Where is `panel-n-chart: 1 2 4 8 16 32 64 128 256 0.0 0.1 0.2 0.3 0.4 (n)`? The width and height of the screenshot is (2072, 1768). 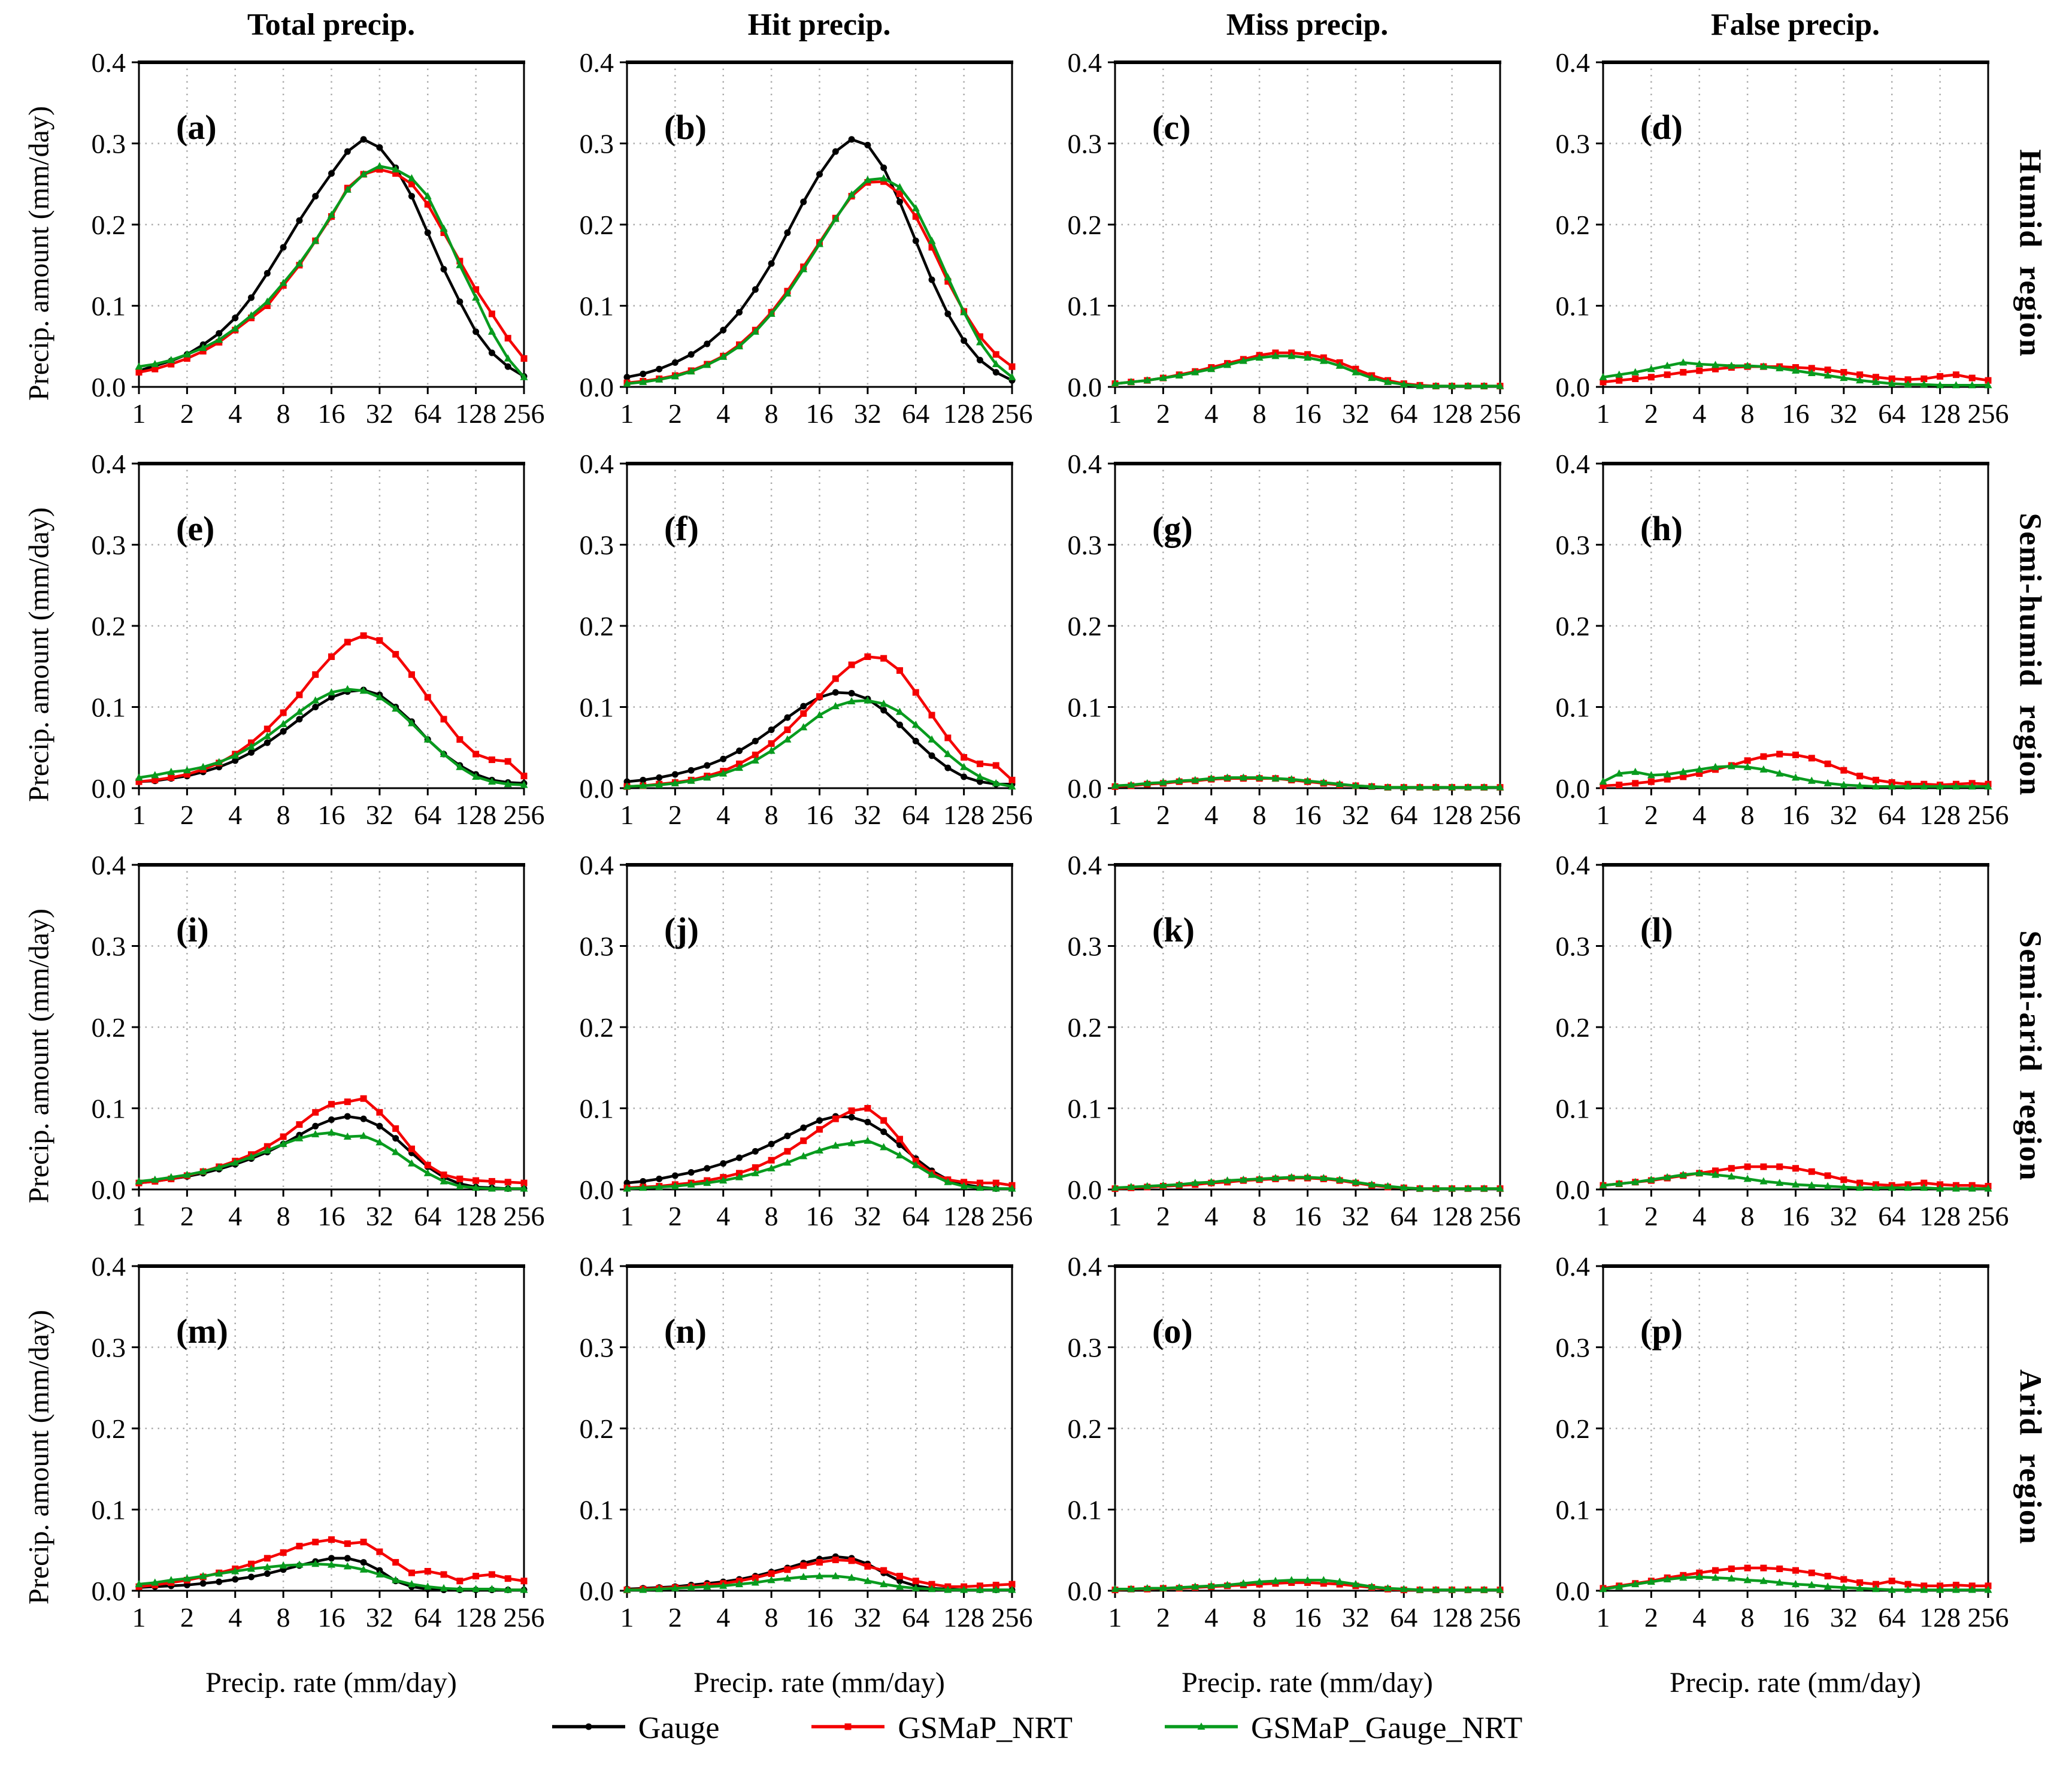 panel-n-chart: 1 2 4 8 16 32 64 128 256 0.0 0.1 0.2 0.3 0.4 (n) is located at coordinates (807, 1445).